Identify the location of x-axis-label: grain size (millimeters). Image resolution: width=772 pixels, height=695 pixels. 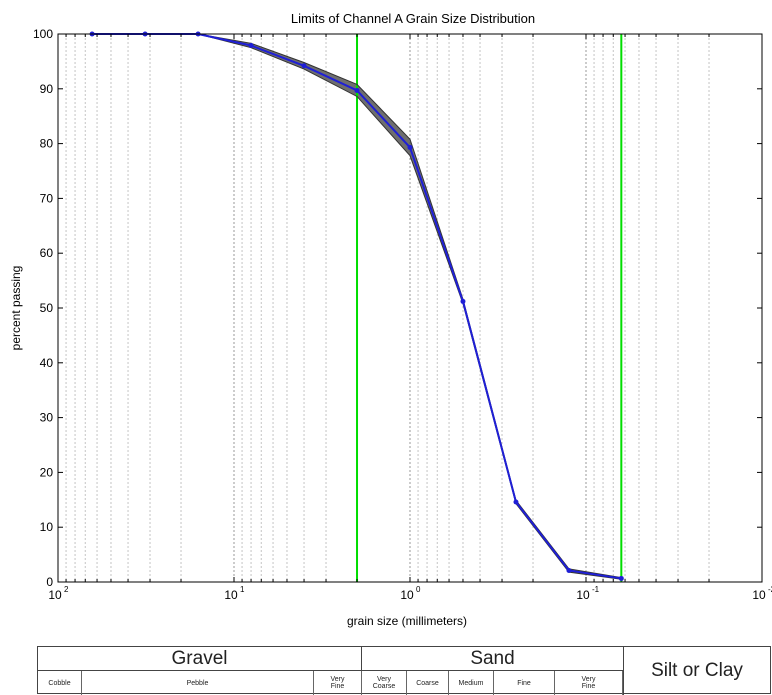
(407, 621).